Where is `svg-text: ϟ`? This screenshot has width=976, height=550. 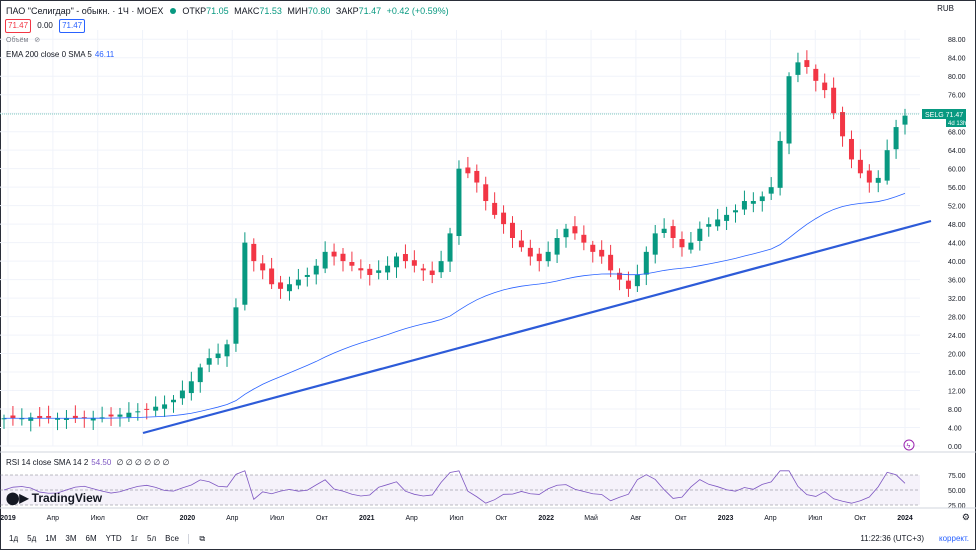 svg-text: ϟ is located at coordinates (909, 446).